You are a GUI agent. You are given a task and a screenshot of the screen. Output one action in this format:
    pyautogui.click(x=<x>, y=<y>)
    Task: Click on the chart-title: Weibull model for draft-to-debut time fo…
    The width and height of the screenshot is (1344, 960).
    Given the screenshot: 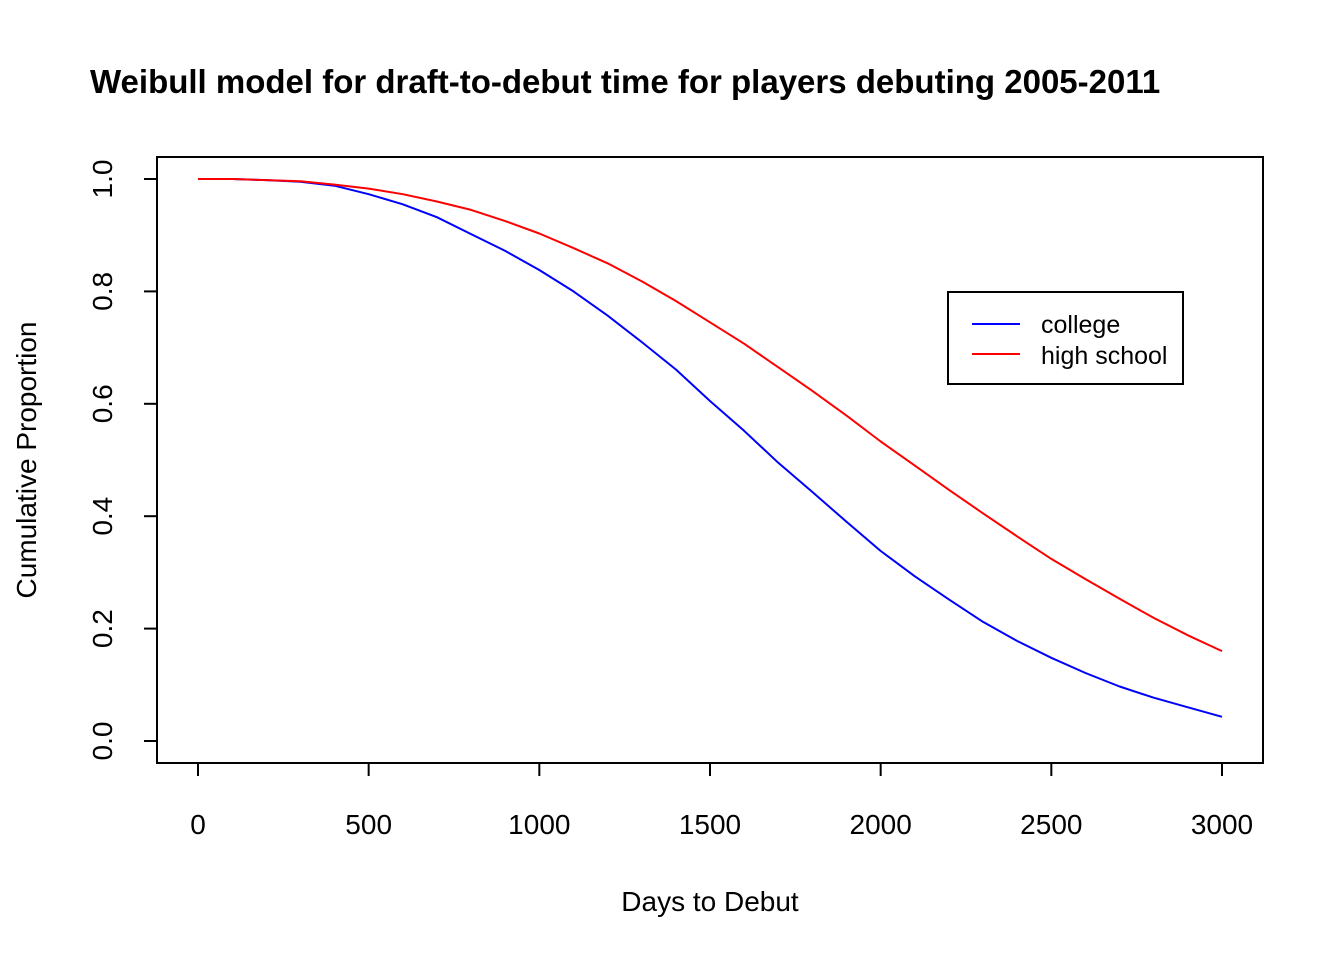 What is the action you would take?
    pyautogui.click(x=625, y=81)
    